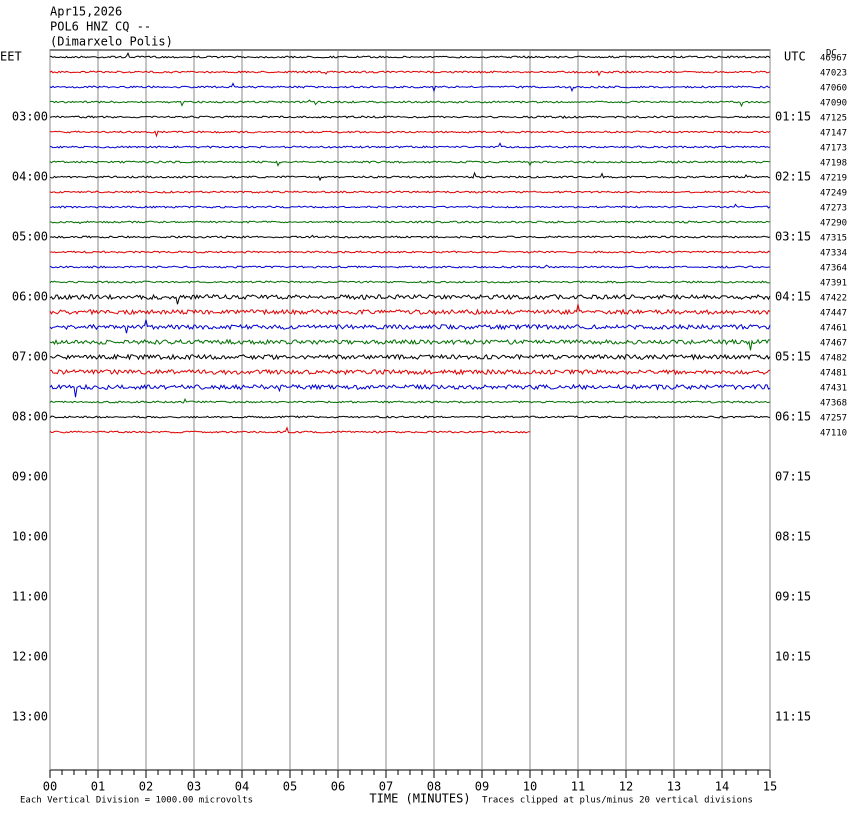 Image resolution: width=850 pixels, height=814 pixels. What do you see at coordinates (242, 787) in the screenshot?
I see `x-tick-label: 04` at bounding box center [242, 787].